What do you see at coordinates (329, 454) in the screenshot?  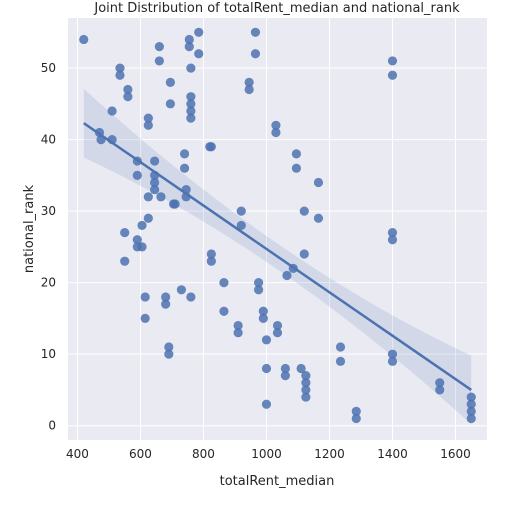 I see `x-tick-label: 1200` at bounding box center [329, 454].